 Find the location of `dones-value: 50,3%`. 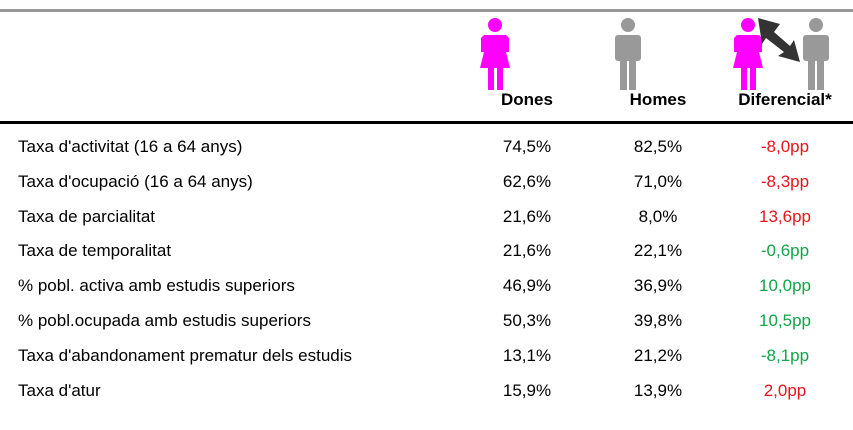

dones-value: 50,3% is located at coordinates (527, 320).